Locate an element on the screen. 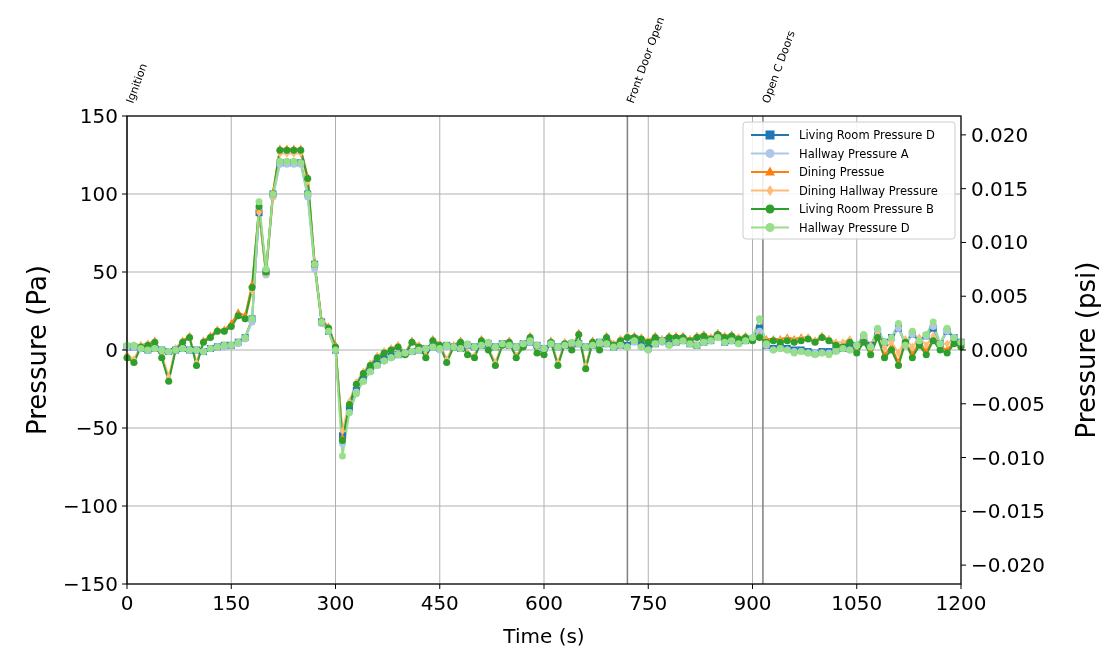 This screenshot has width=1107, height=651. y2-tick-label: −0.005 is located at coordinates (1008, 403).